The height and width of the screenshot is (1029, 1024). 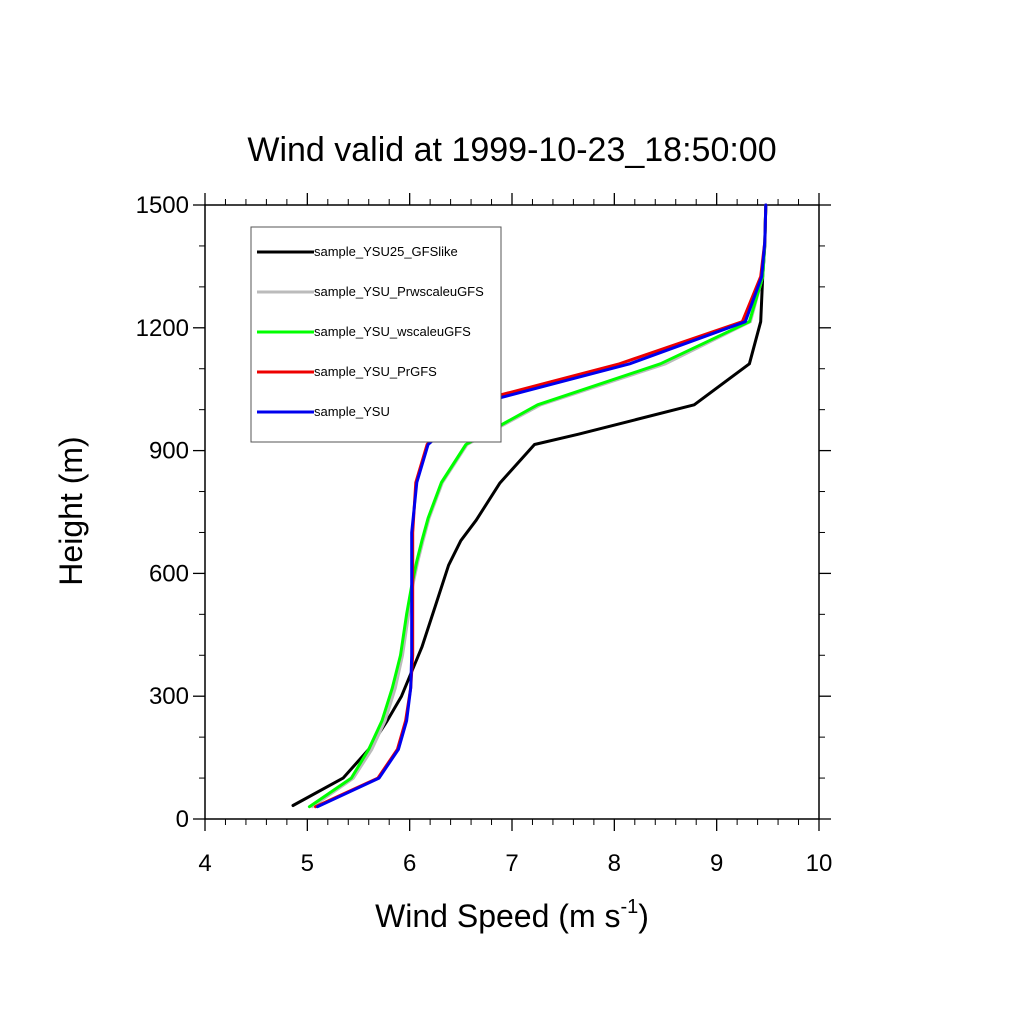 I want to click on x-tick-label: 9, so click(x=716, y=863).